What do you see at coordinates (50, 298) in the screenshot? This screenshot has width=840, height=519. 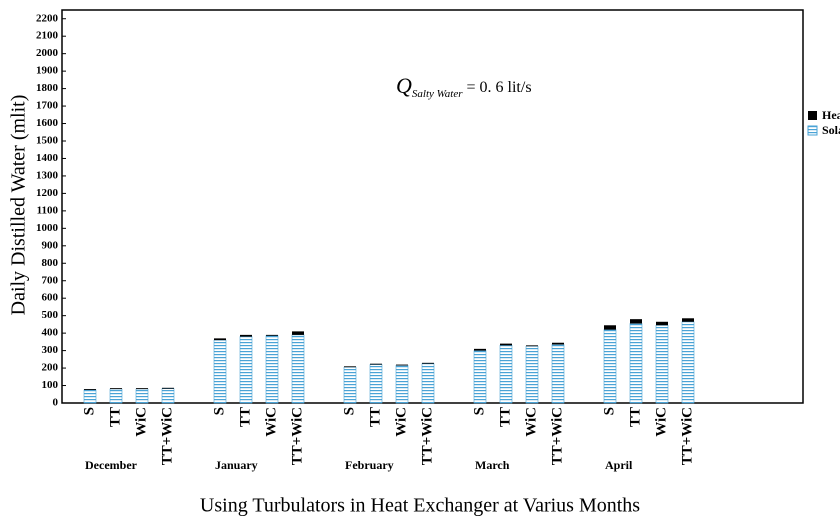 I see `y-tick-label: 600` at bounding box center [50, 298].